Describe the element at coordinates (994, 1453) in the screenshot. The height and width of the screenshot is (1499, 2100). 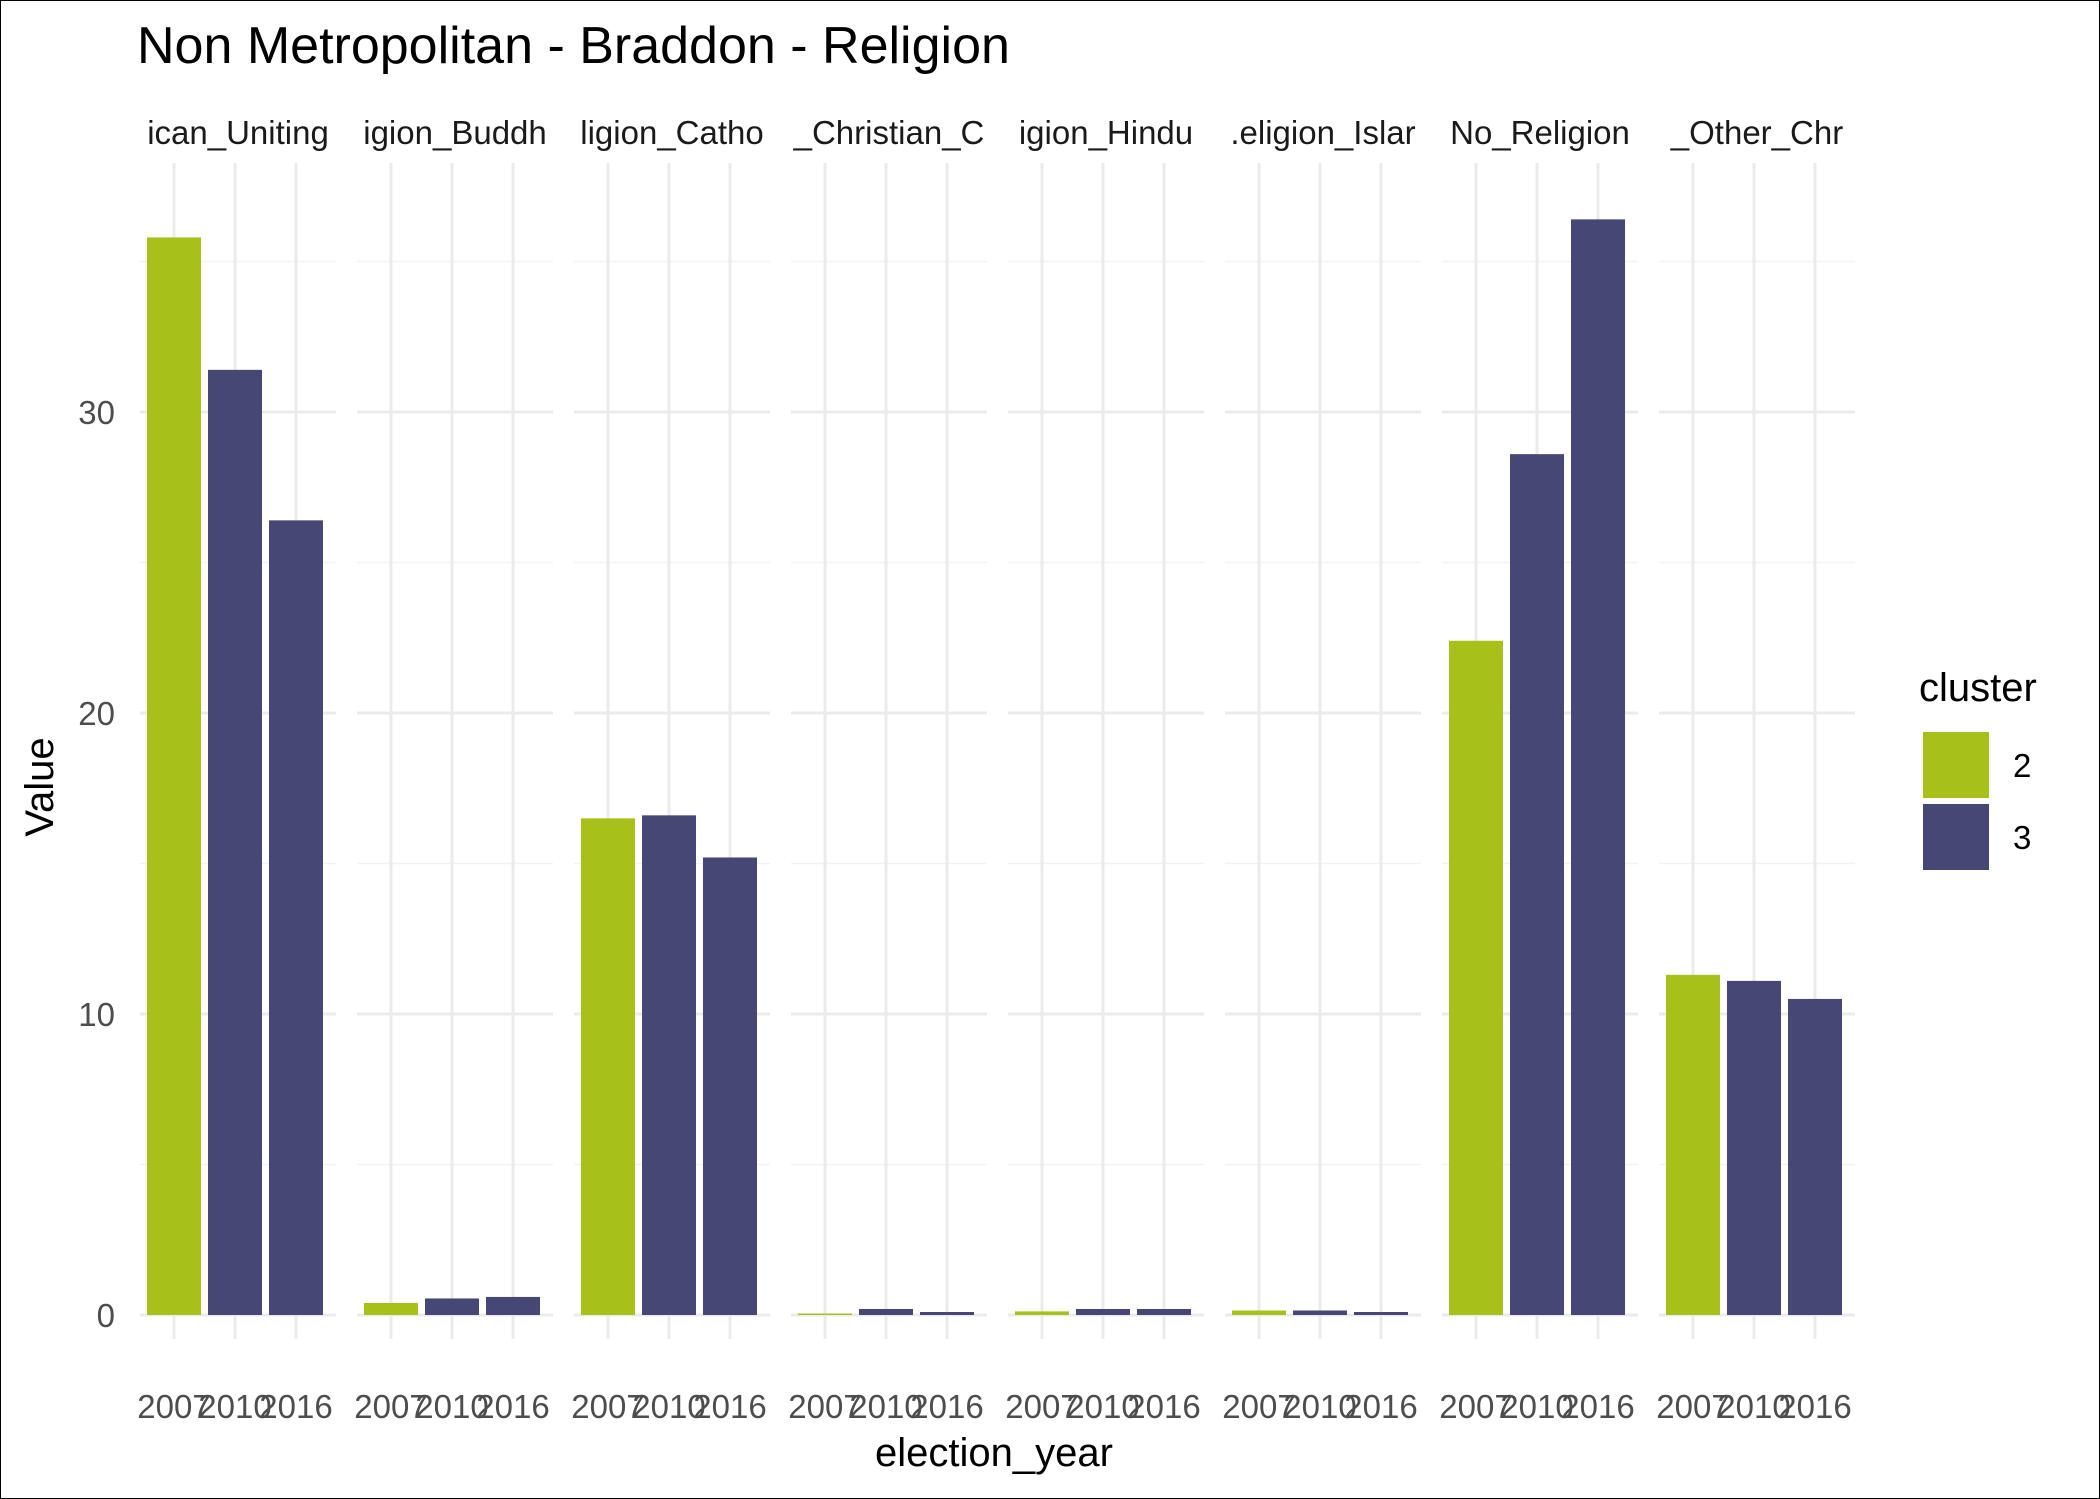
I see `x-axis-title: election_year` at that location.